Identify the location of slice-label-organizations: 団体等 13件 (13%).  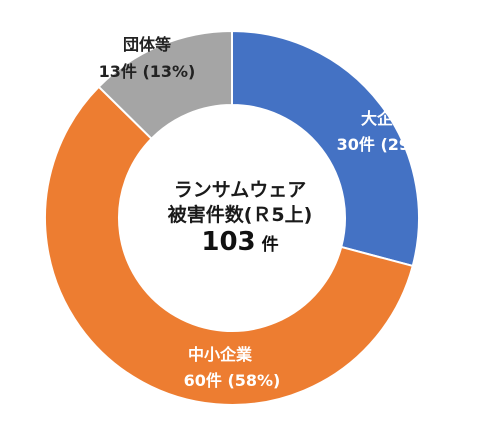
(147, 58).